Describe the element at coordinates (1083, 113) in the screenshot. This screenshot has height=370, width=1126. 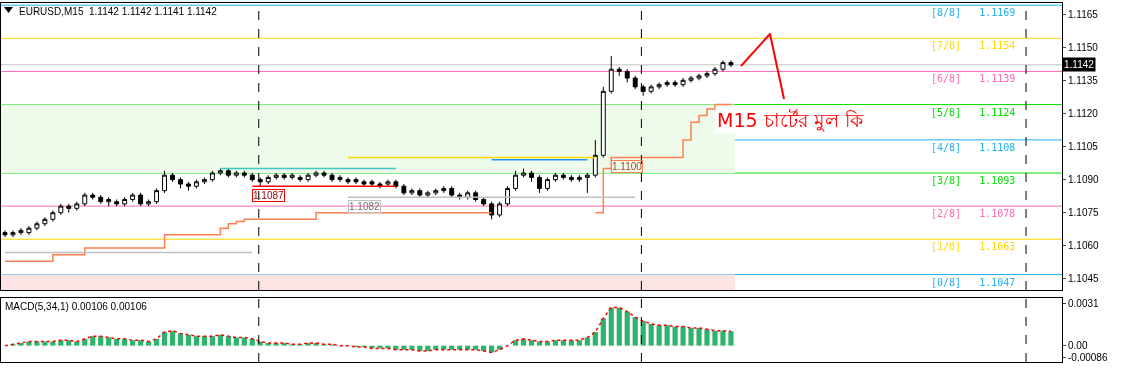
I see `y-tick-label: 1.1120` at that location.